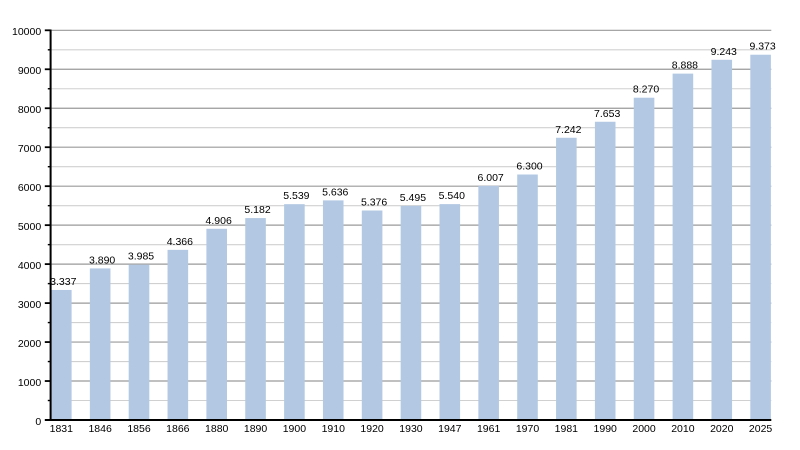  What do you see at coordinates (334, 429) in the screenshot?
I see `svg-text: 1910` at bounding box center [334, 429].